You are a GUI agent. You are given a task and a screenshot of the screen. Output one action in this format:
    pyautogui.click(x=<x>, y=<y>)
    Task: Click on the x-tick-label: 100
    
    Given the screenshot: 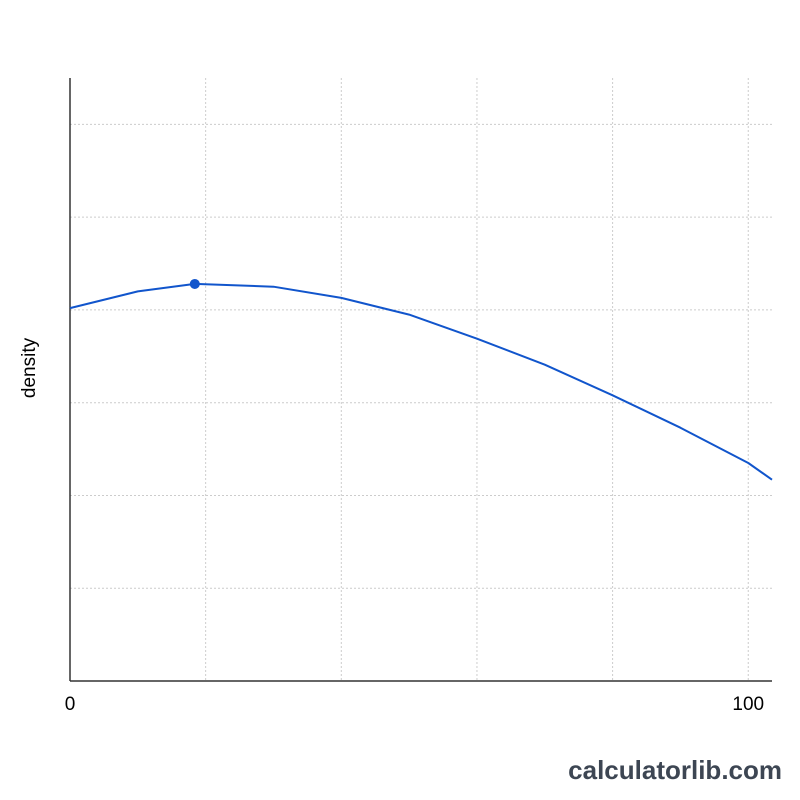 What is the action you would take?
    pyautogui.click(x=748, y=704)
    